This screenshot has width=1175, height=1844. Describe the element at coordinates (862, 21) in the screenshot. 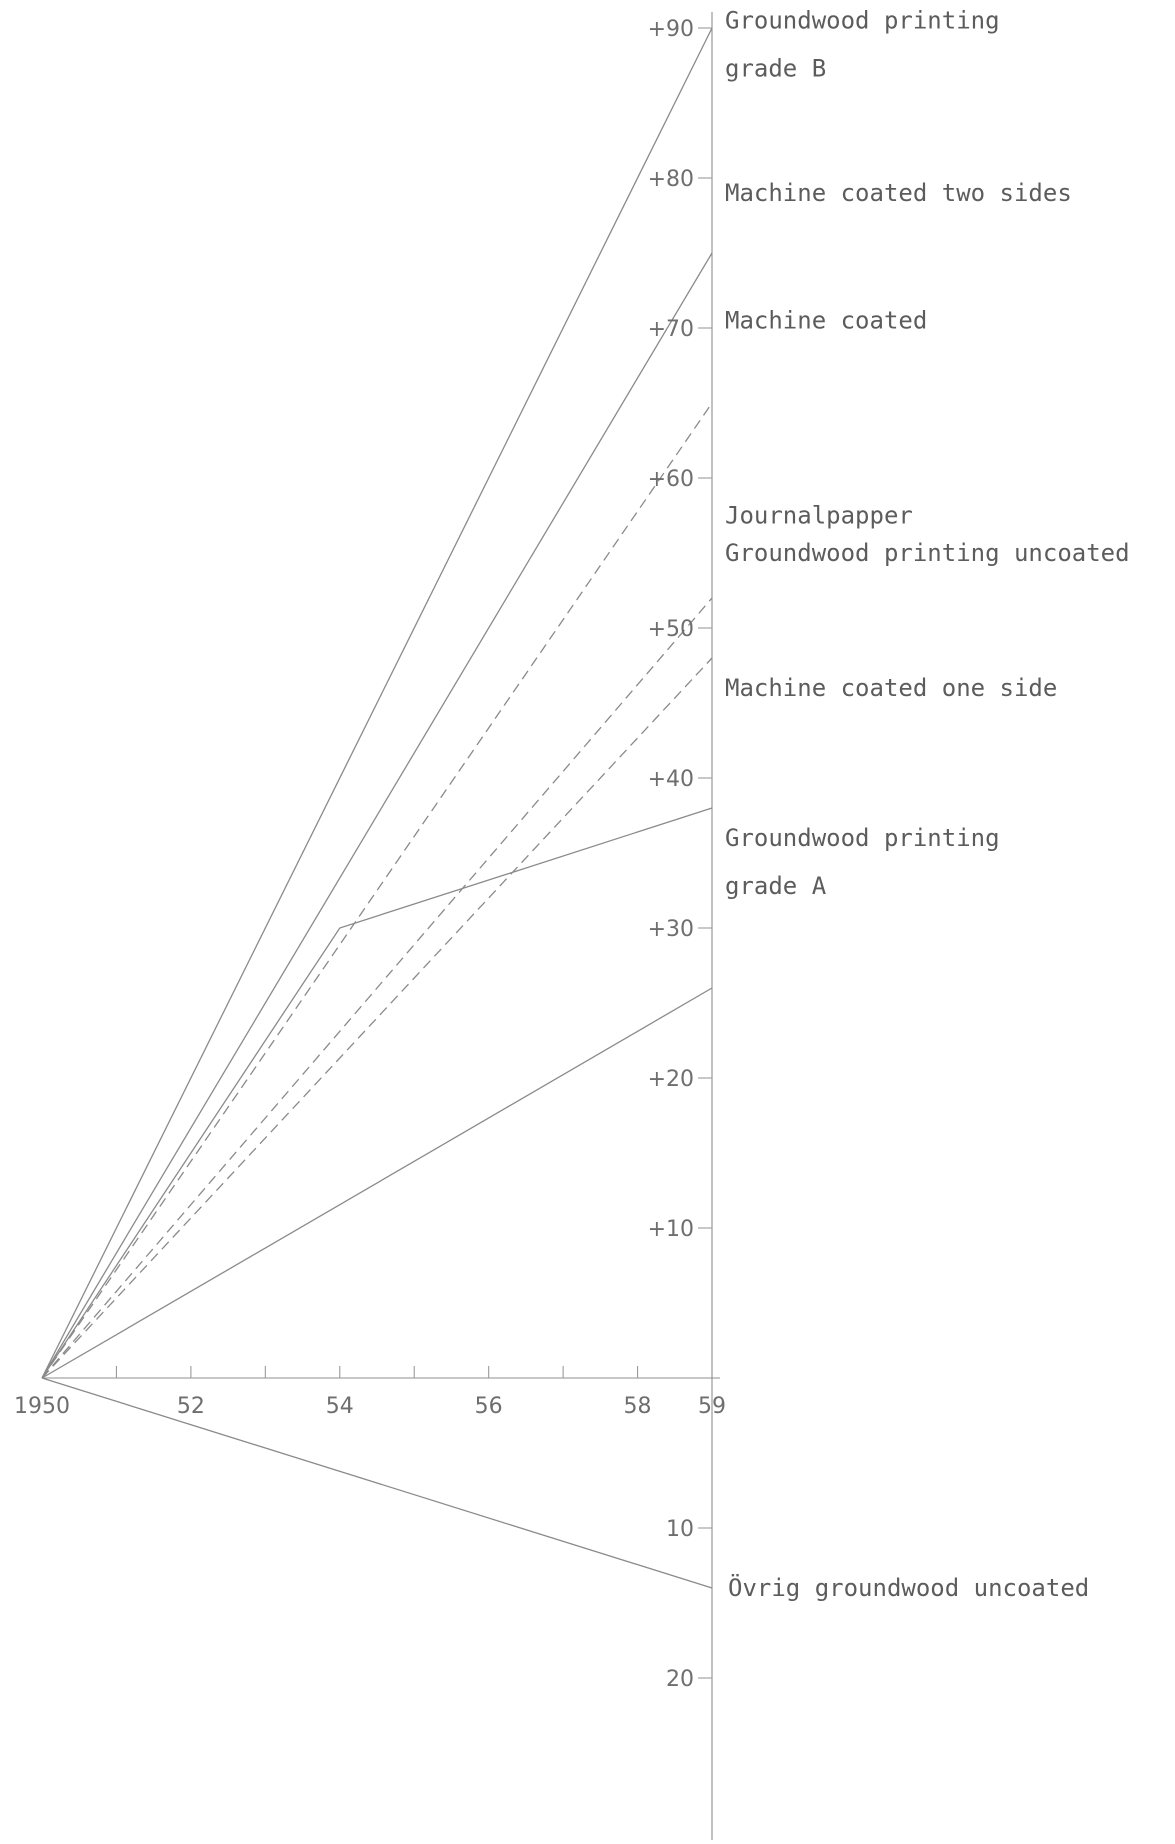

I see `series-label-1: Groundwood printing` at that location.